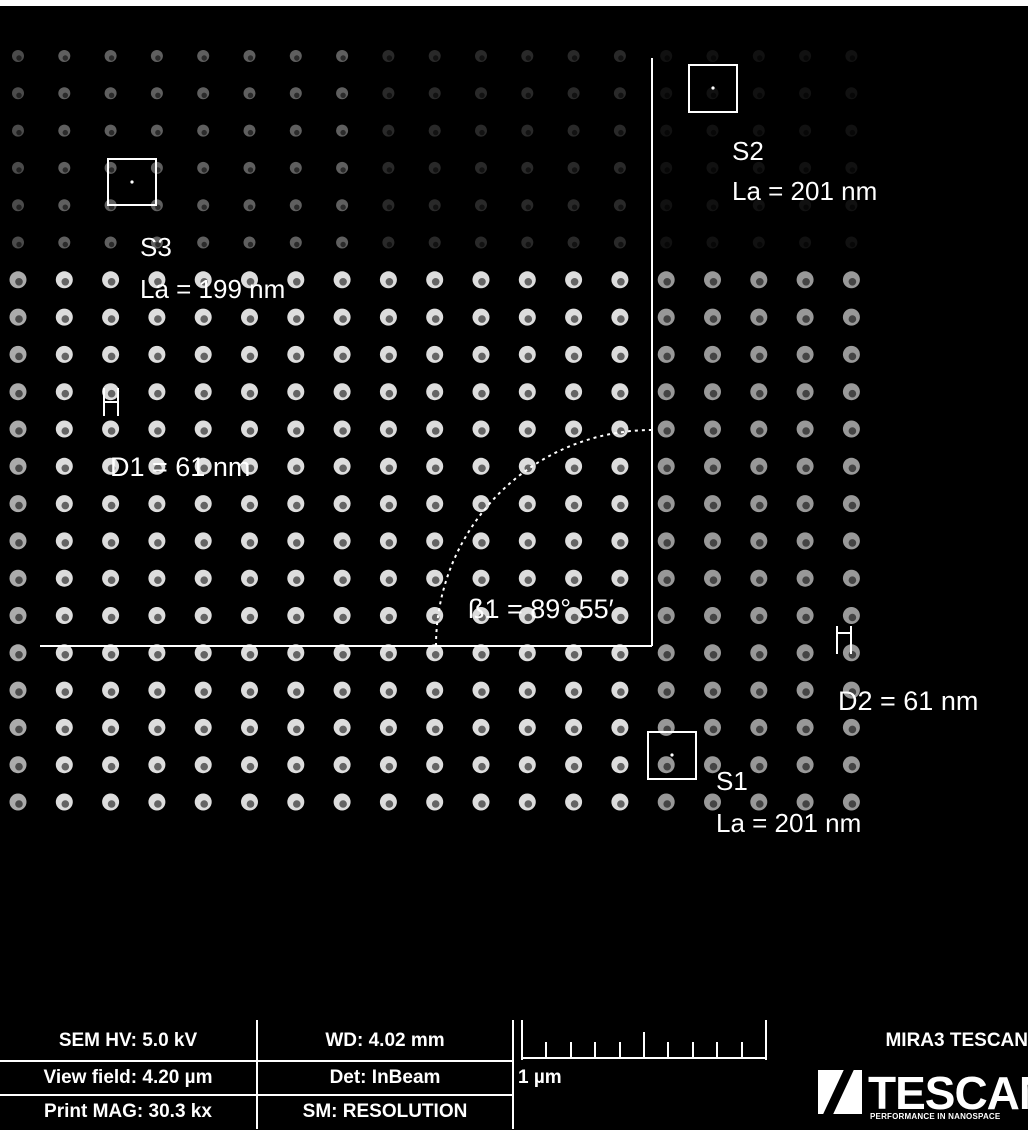  I want to click on s2-la-value: La = 201 nm, so click(805, 191).